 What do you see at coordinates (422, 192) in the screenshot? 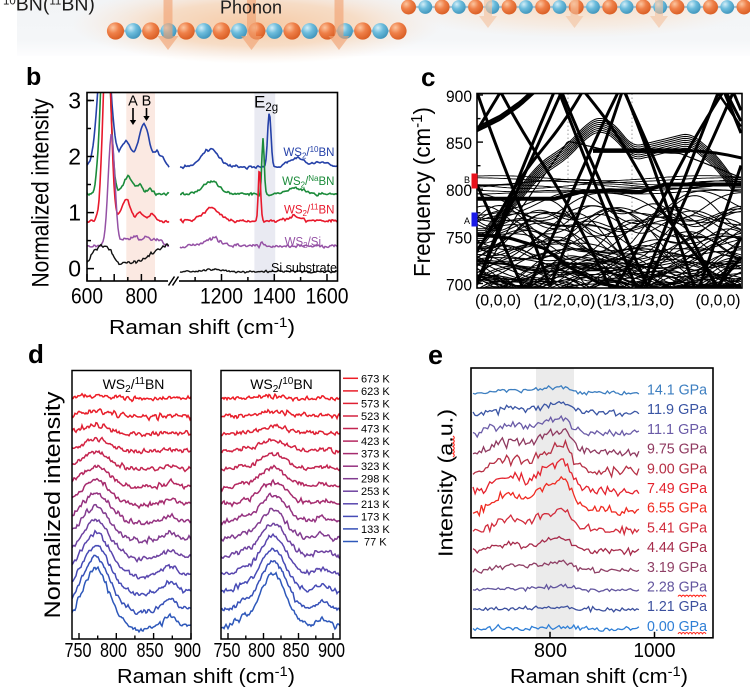
I see `svg-text: Frequency (cm-1)` at bounding box center [422, 192].